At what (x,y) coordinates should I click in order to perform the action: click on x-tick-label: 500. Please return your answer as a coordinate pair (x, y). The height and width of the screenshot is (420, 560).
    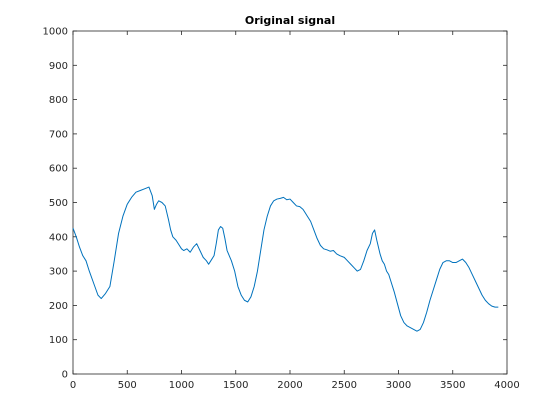
    Looking at the image, I should click on (127, 385).